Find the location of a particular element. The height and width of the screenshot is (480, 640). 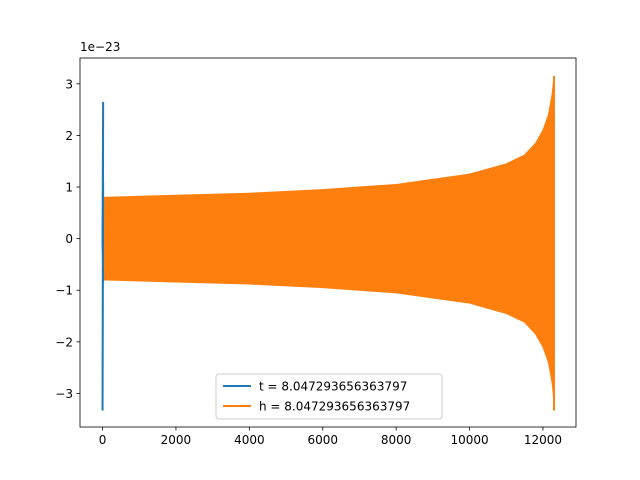

x-tick-label: 0 is located at coordinates (103, 440).